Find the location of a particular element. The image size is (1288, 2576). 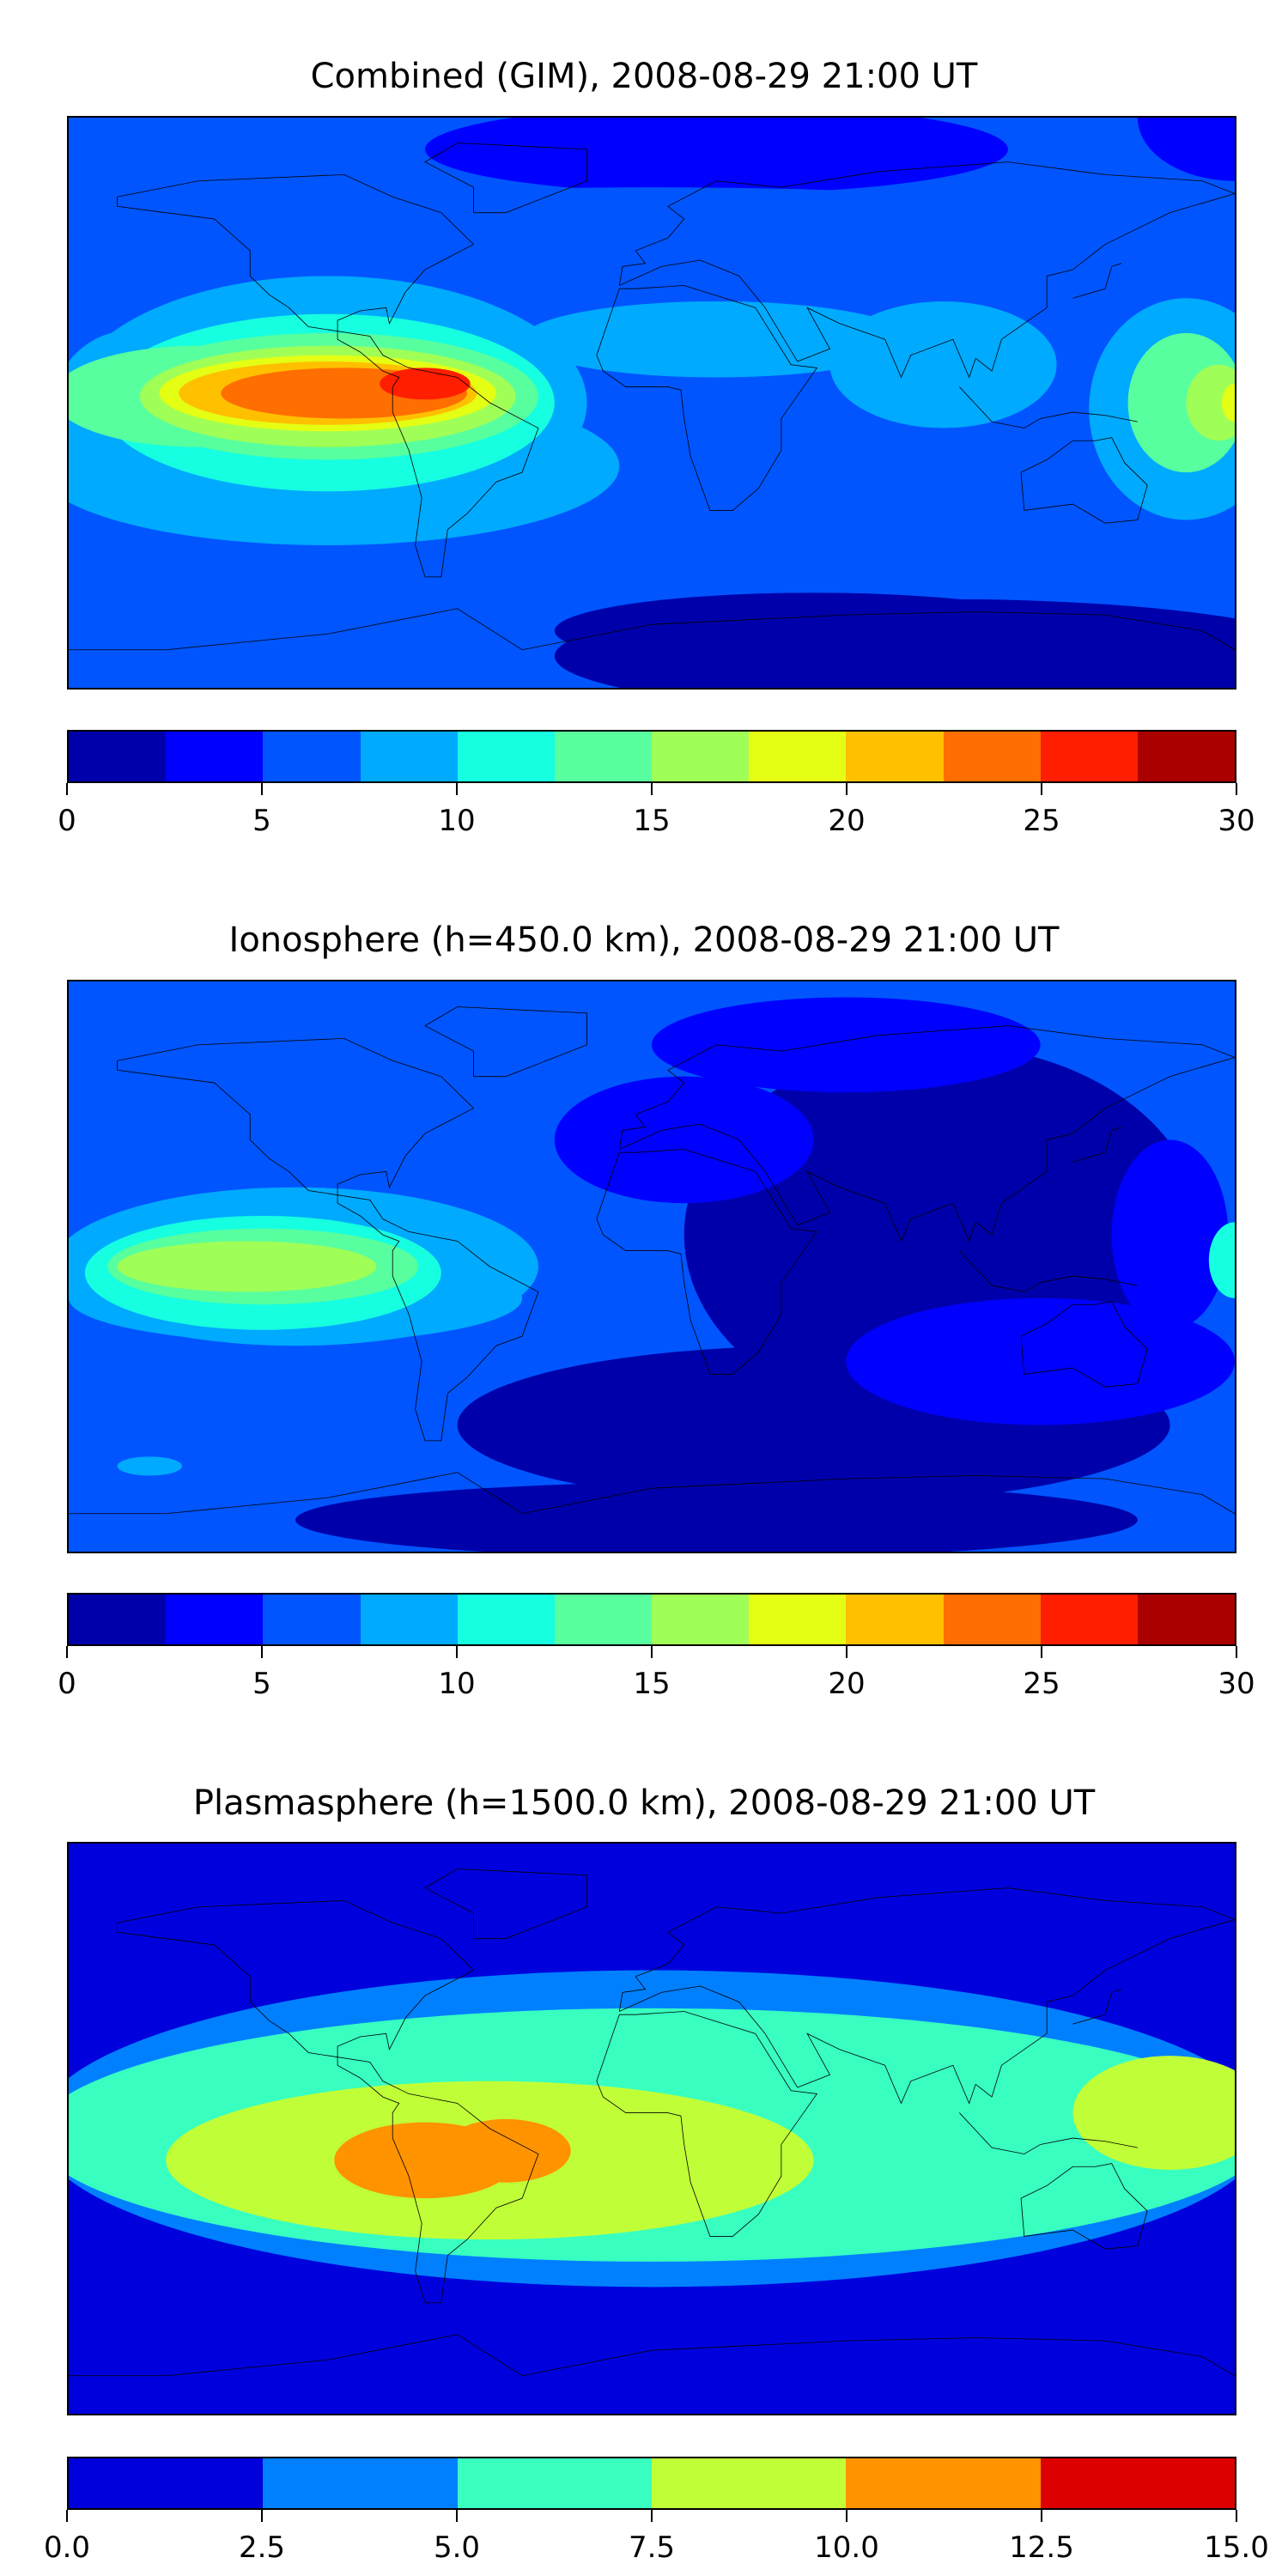

colorbar-tick-label: 10.0 is located at coordinates (846, 2547).